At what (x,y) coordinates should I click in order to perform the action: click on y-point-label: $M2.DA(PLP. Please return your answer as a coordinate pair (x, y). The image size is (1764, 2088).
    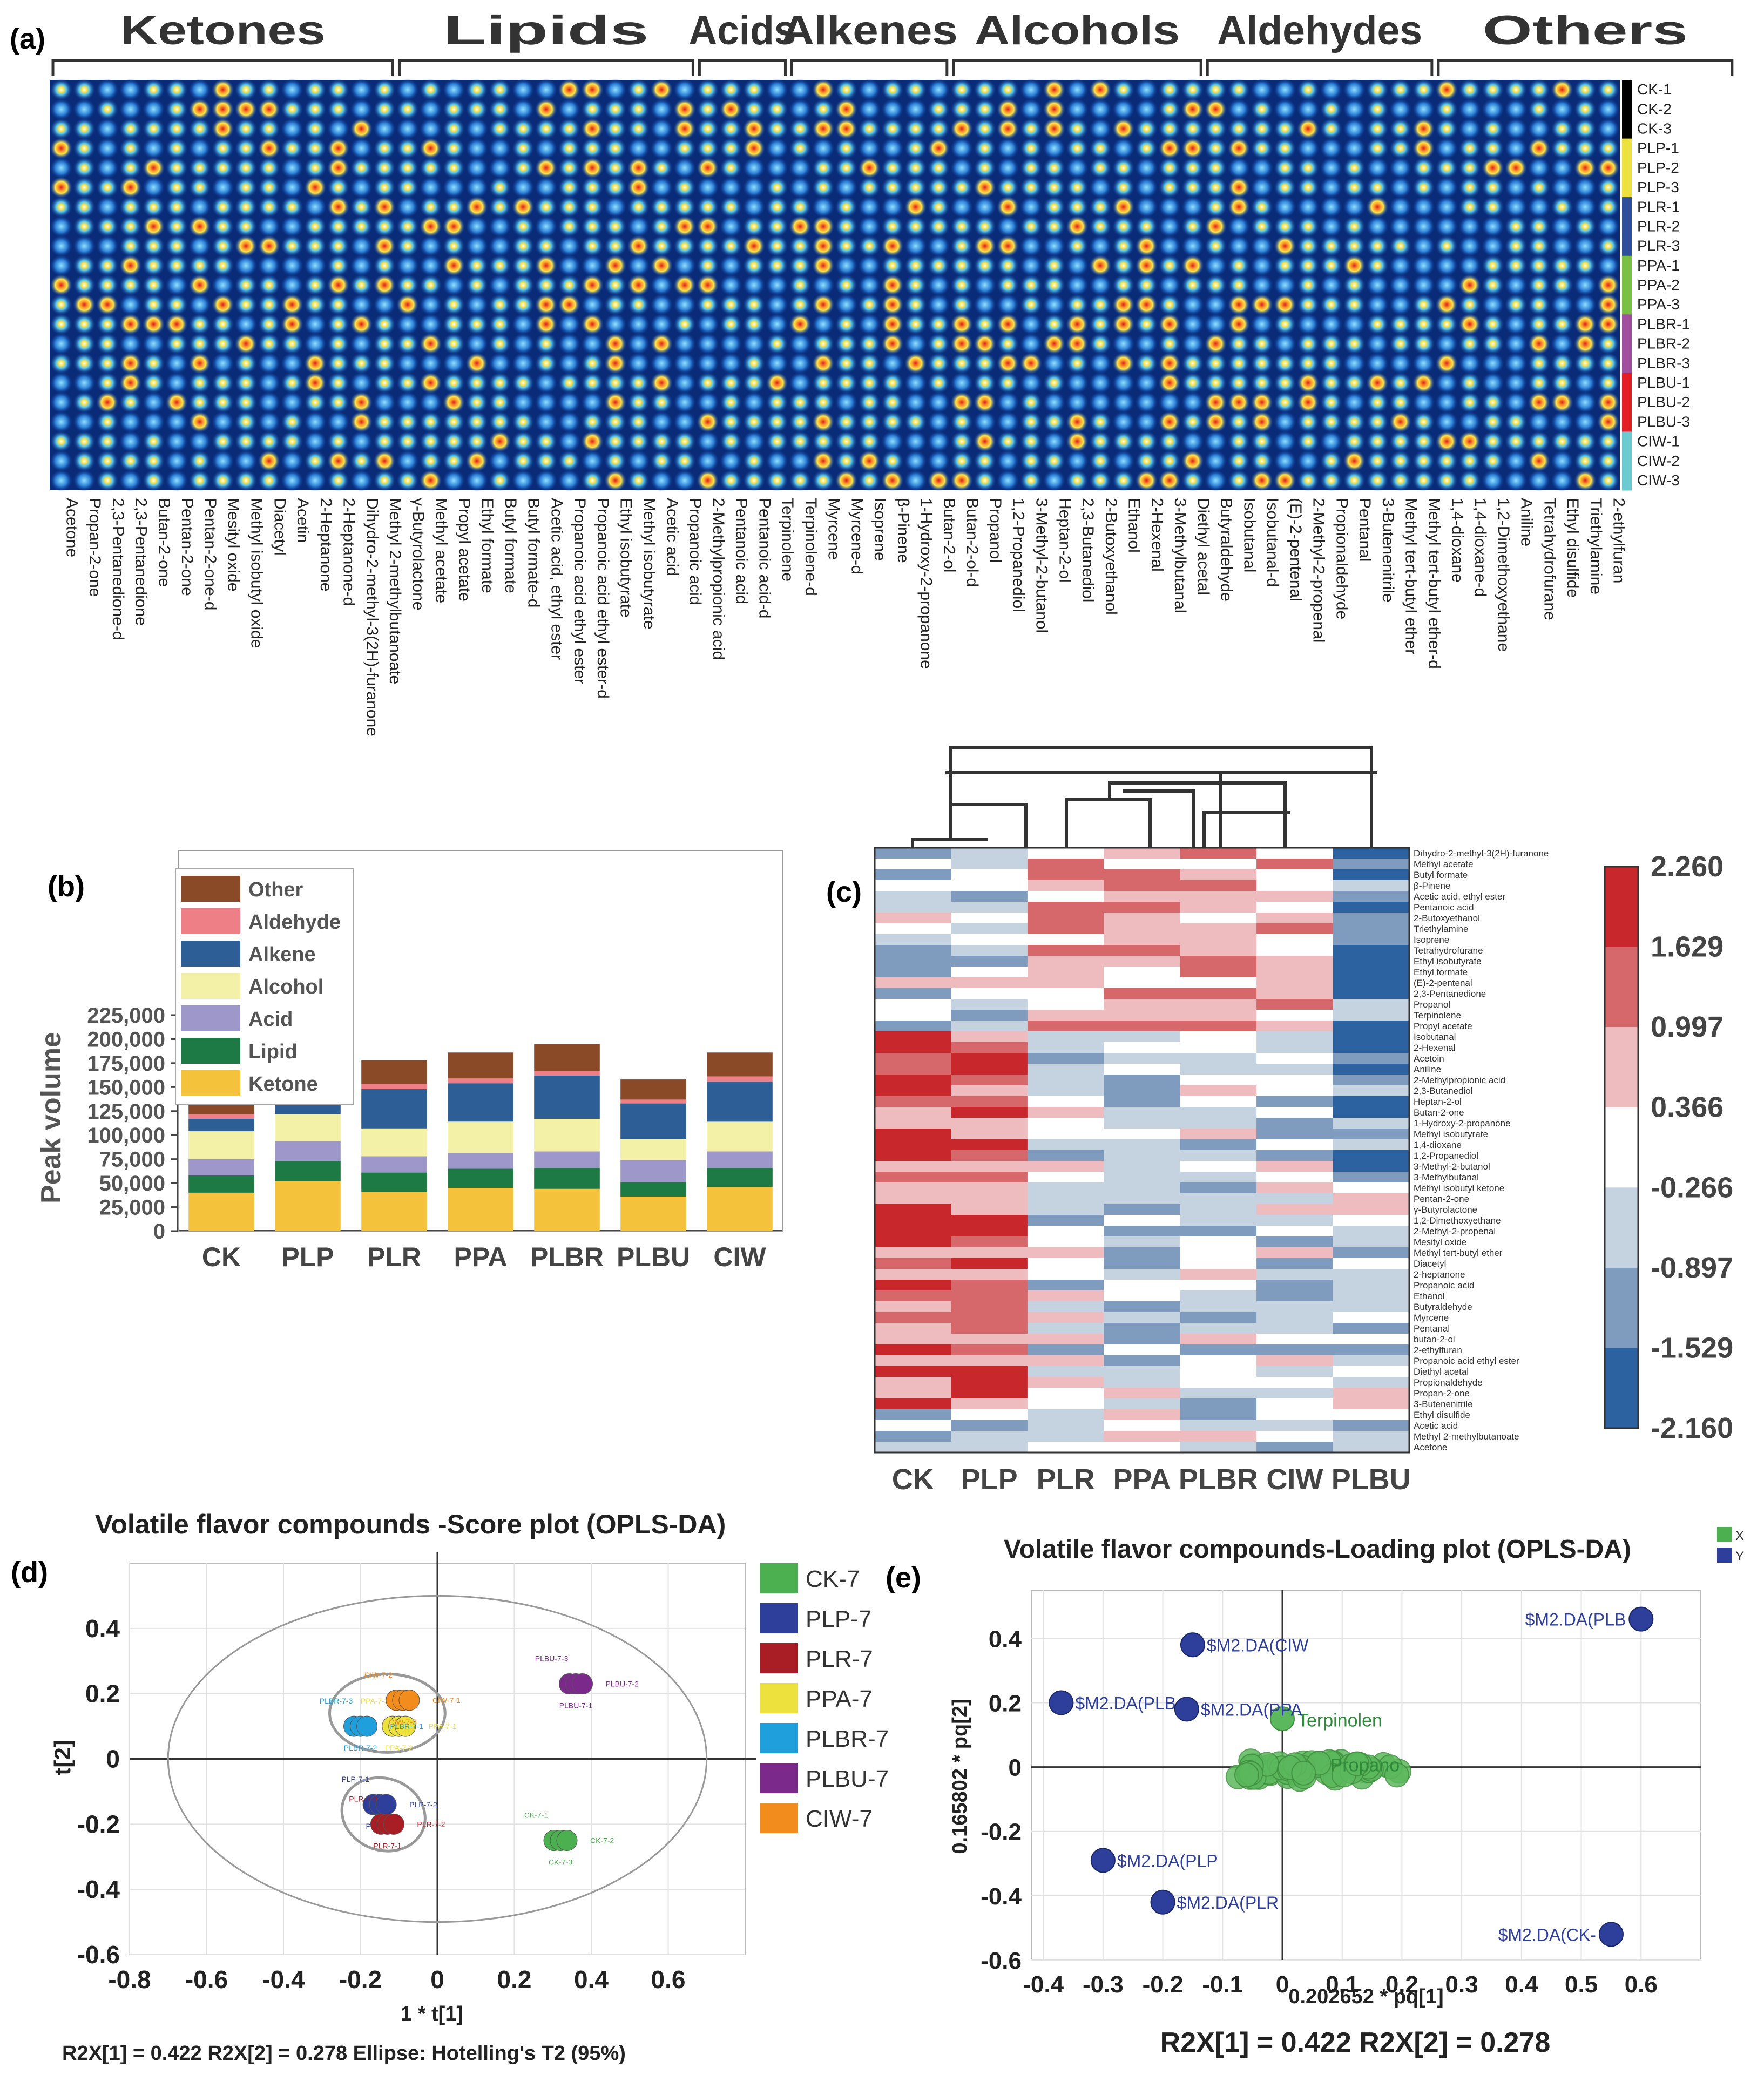
    Looking at the image, I should click on (1167, 1860).